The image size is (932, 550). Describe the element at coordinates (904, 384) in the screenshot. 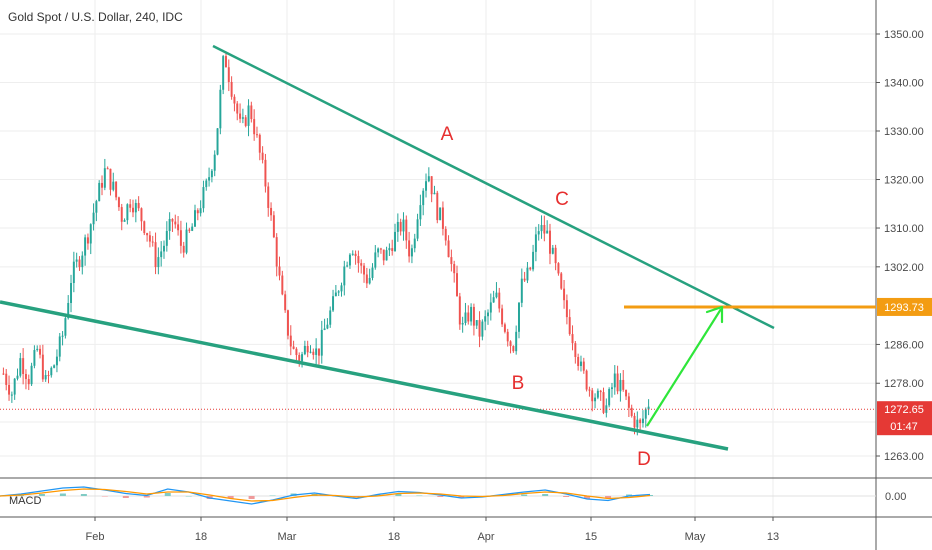

I see `price-tick-label: 1278.00` at that location.